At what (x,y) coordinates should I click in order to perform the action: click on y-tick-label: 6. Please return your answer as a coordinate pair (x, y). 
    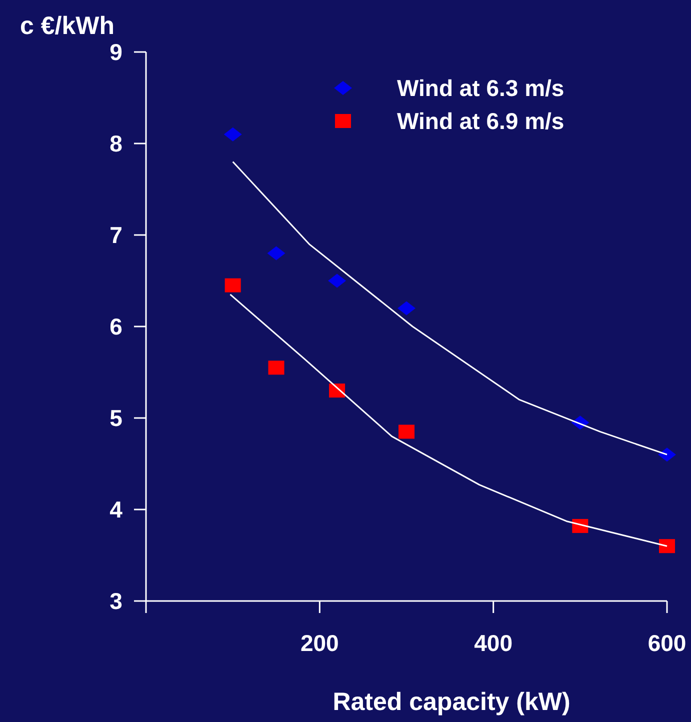
    Looking at the image, I should click on (116, 327).